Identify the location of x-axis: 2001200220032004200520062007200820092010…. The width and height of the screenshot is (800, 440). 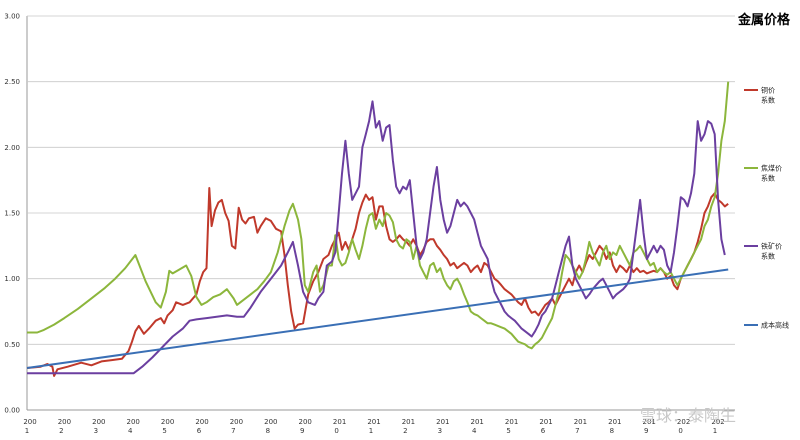
(373, 426).